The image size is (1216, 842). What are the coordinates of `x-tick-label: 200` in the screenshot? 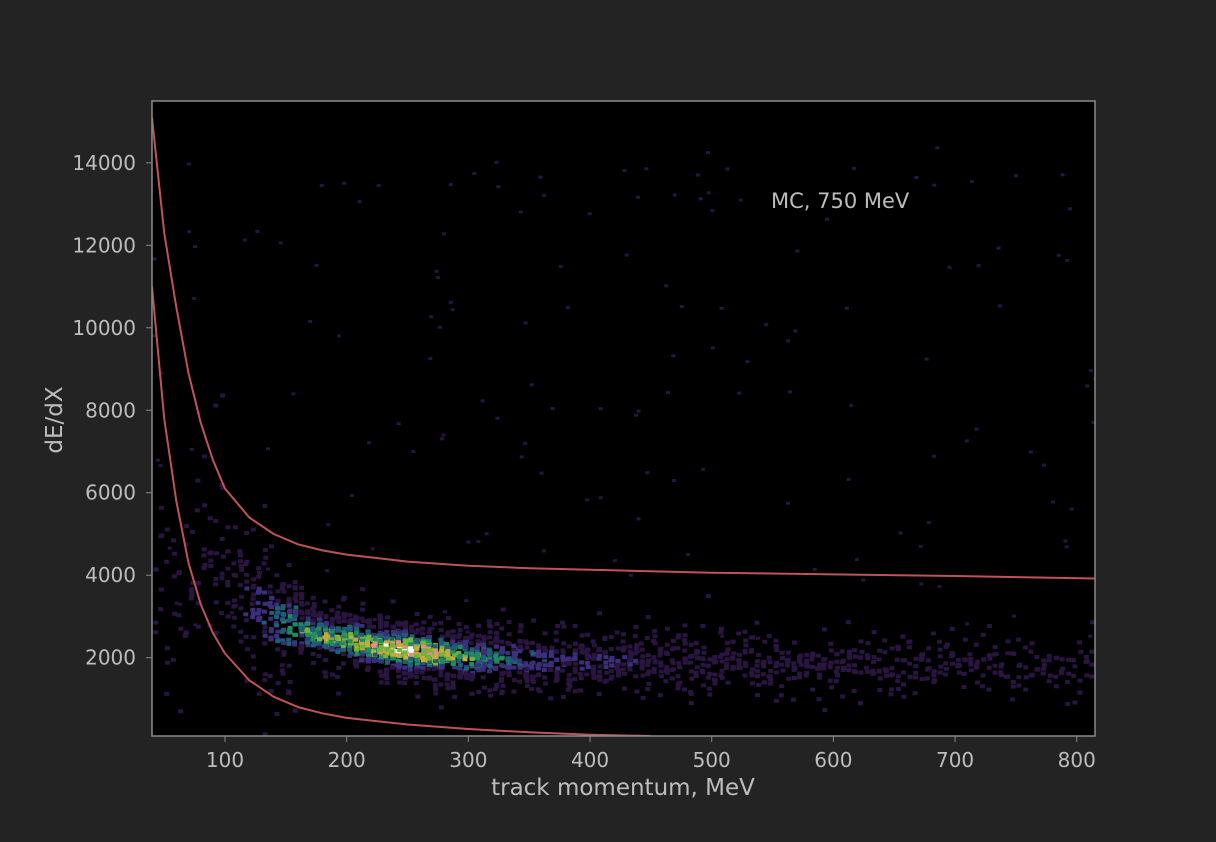 It's located at (347, 760).